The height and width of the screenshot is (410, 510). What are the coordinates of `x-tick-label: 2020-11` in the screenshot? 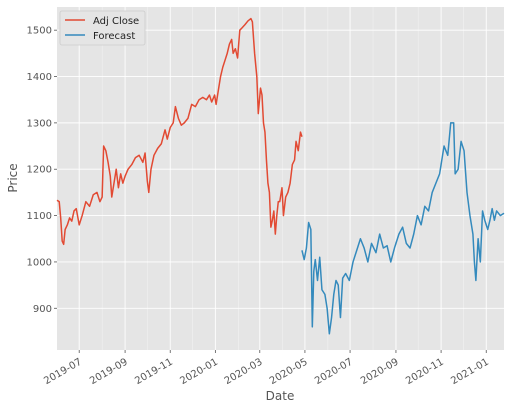 It's located at (425, 372).